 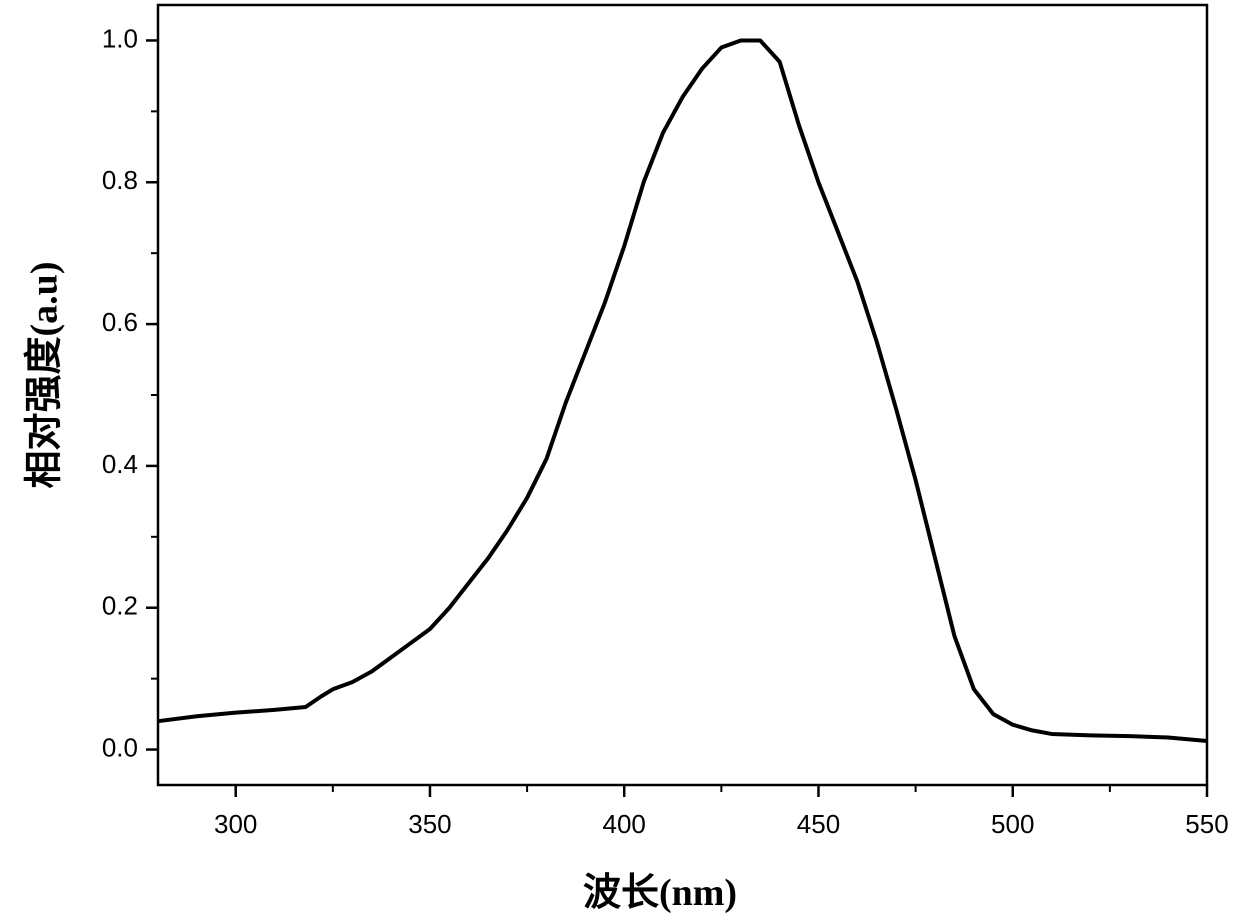 What do you see at coordinates (120, 38) in the screenshot?
I see `y-tick-label: 1.0` at bounding box center [120, 38].